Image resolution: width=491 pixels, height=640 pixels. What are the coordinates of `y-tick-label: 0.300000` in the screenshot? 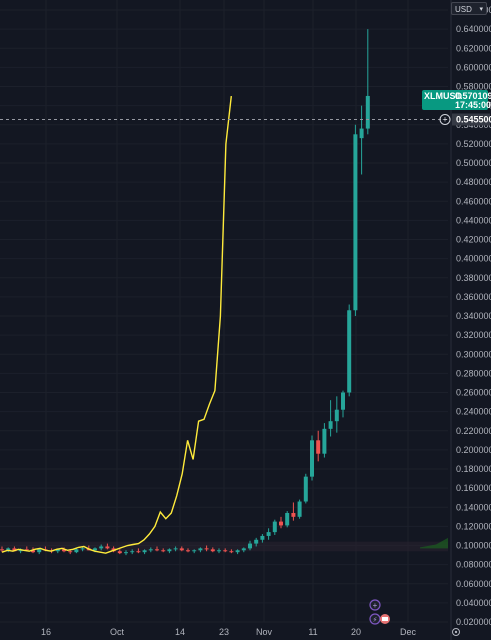 It's located at (473, 354).